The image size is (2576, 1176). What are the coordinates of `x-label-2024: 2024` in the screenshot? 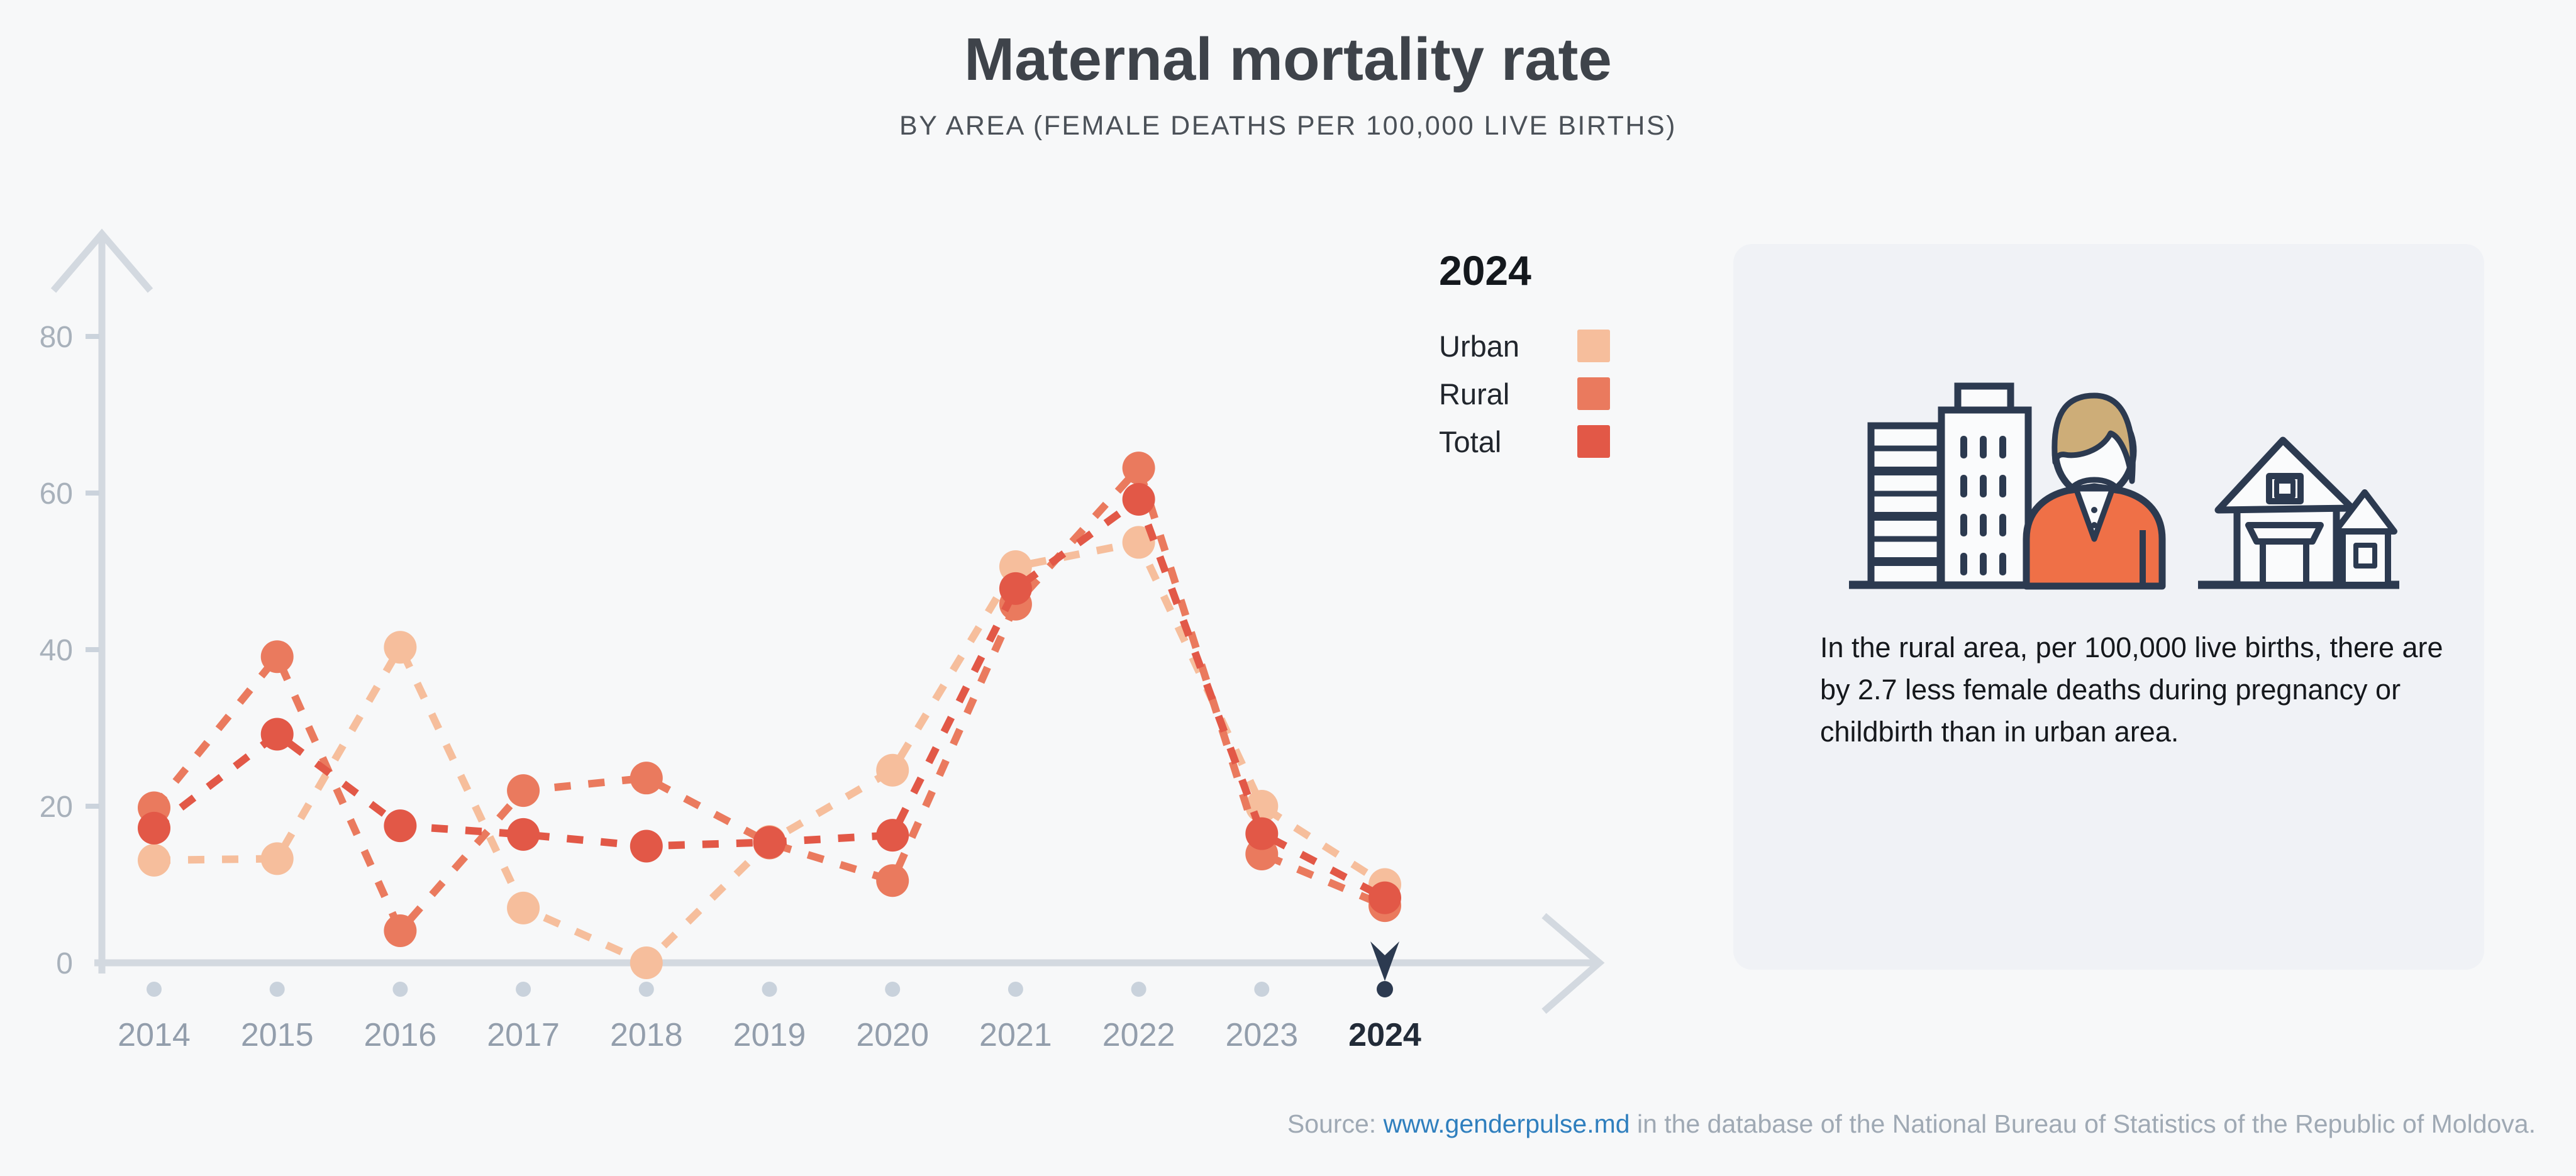 It's located at (1384, 1035).